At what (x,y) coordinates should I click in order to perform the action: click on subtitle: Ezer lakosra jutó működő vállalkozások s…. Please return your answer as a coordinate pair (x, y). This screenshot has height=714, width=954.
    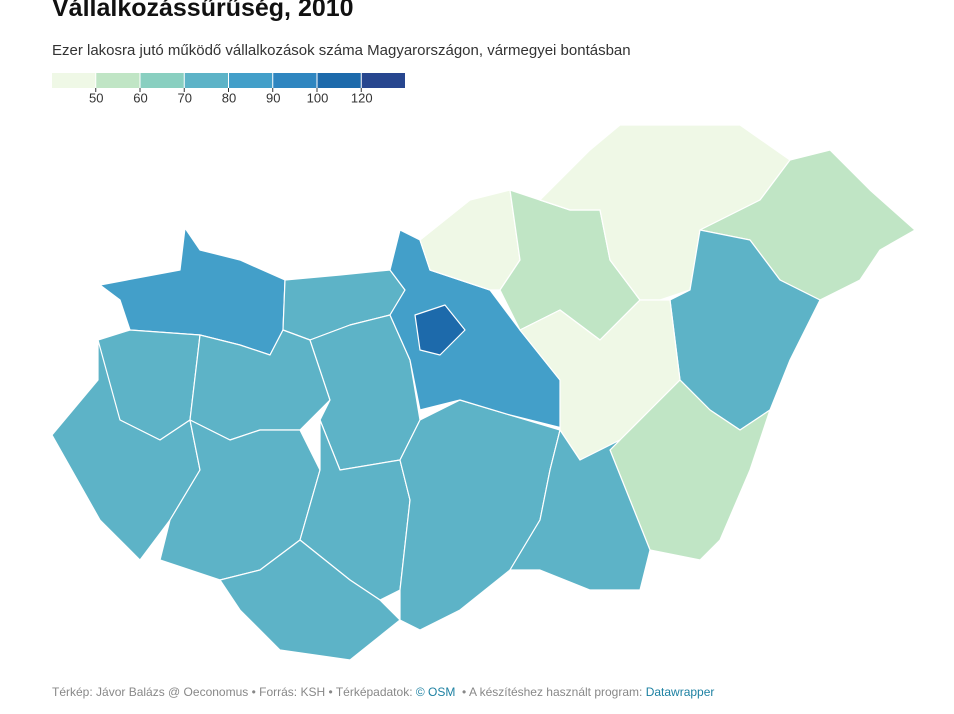
    Looking at the image, I should click on (341, 50).